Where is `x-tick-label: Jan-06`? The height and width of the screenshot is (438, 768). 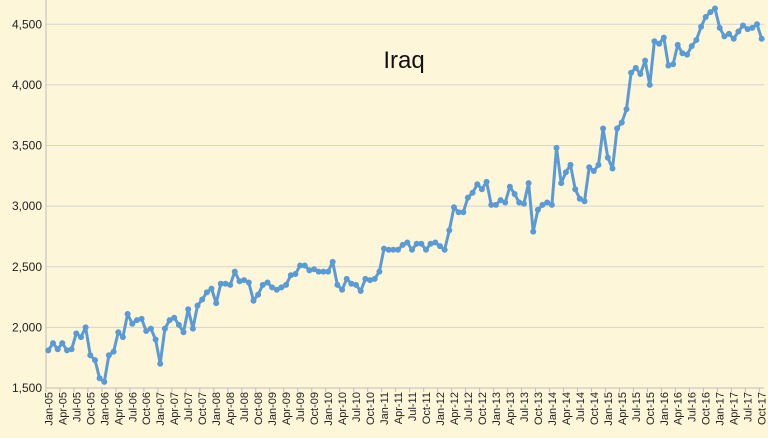 x-tick-label: Jan-06 is located at coordinates (105, 409).